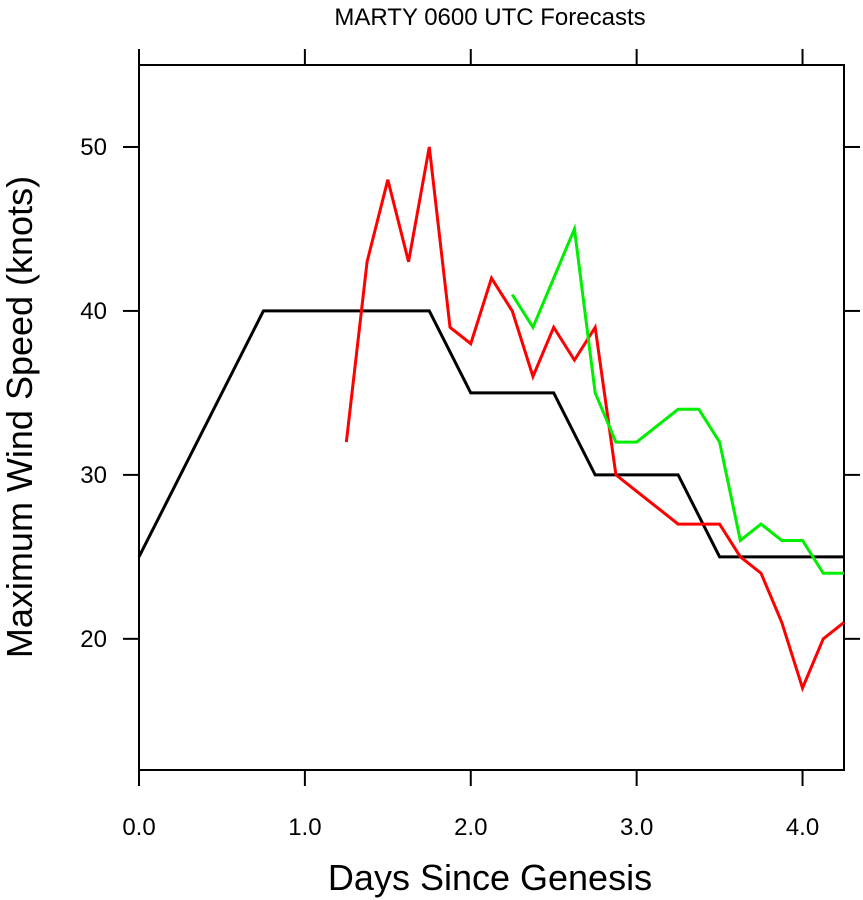 The image size is (863, 900). I want to click on x-tick-label: 4.0, so click(802, 827).